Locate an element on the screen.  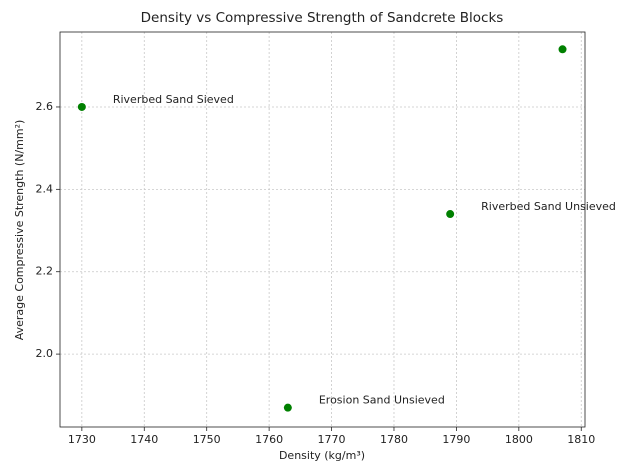
y-tick-label: 2.0 is located at coordinates (45, 353).